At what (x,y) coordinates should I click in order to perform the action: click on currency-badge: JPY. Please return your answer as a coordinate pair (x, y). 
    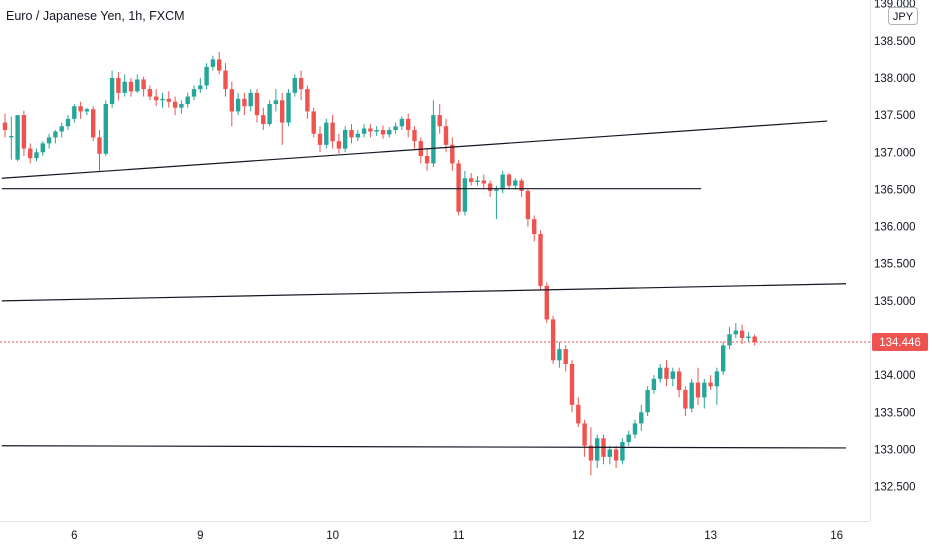
    Looking at the image, I should click on (903, 16).